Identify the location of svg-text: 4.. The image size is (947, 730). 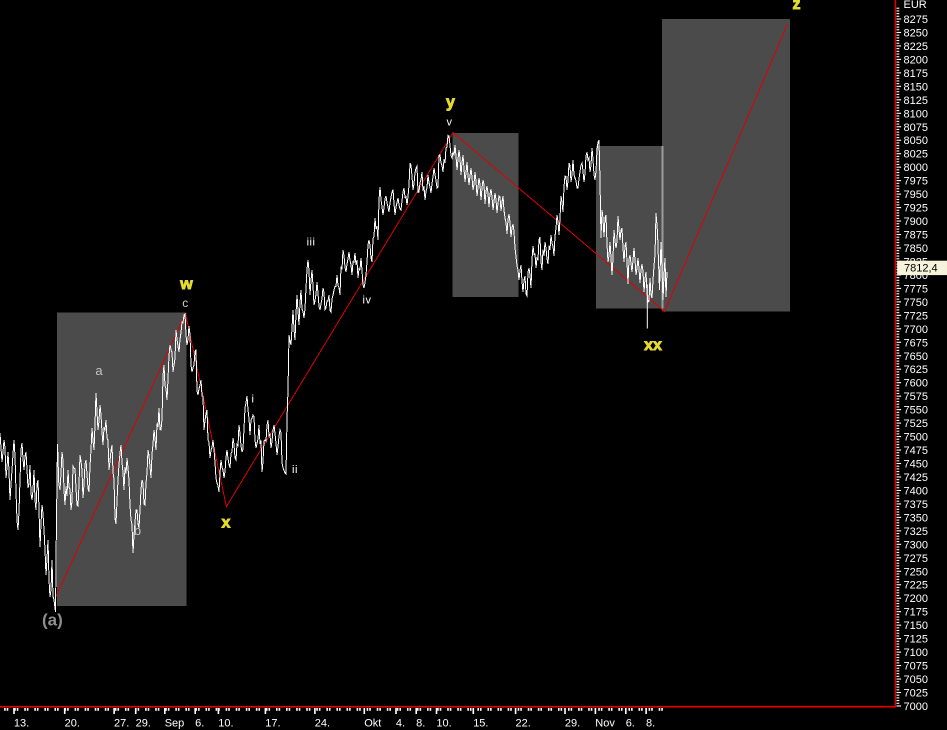
(400, 724).